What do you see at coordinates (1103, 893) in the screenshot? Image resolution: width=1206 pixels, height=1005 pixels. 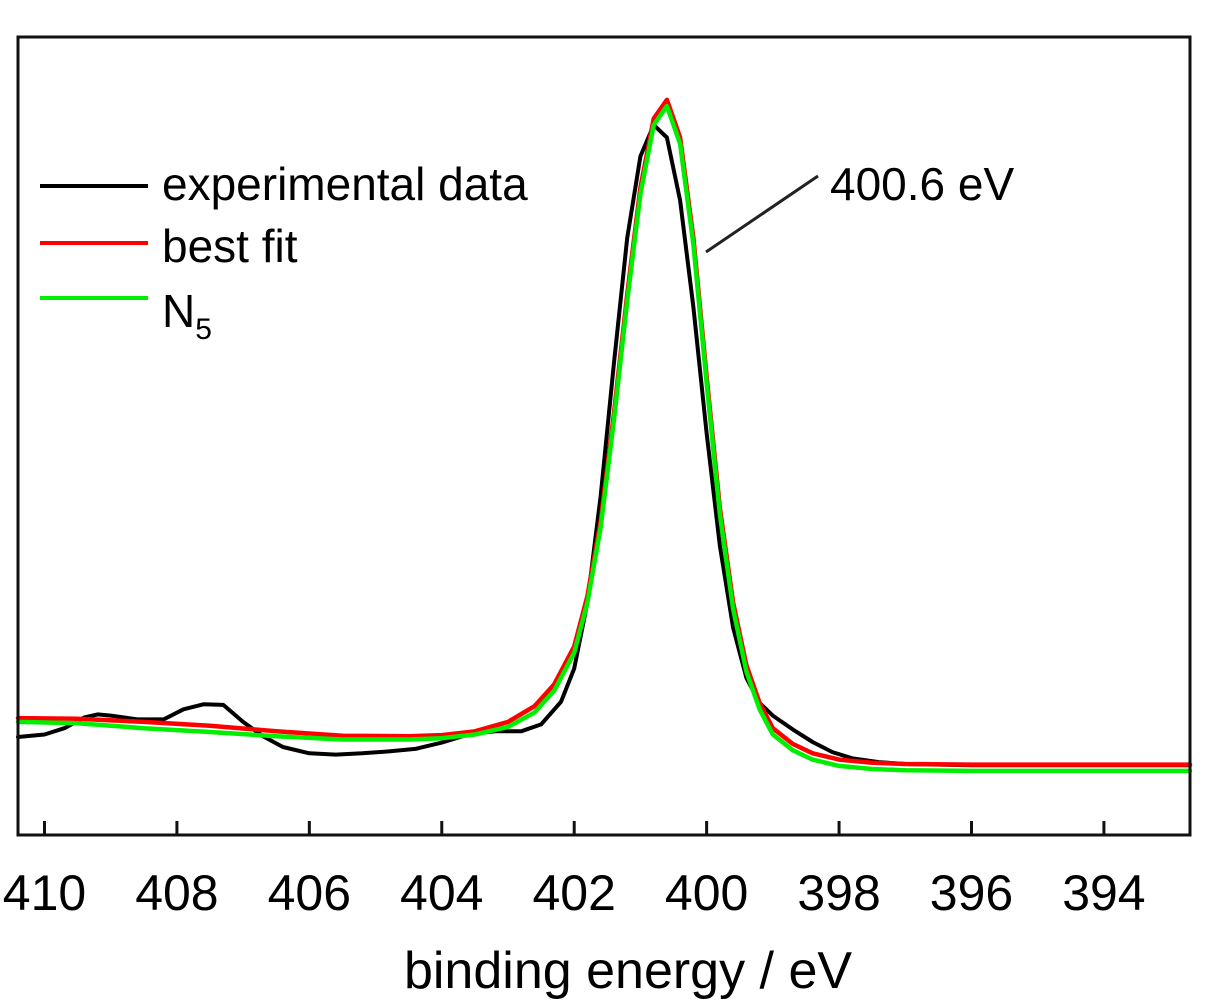 I see `x-tick-label: 394` at bounding box center [1103, 893].